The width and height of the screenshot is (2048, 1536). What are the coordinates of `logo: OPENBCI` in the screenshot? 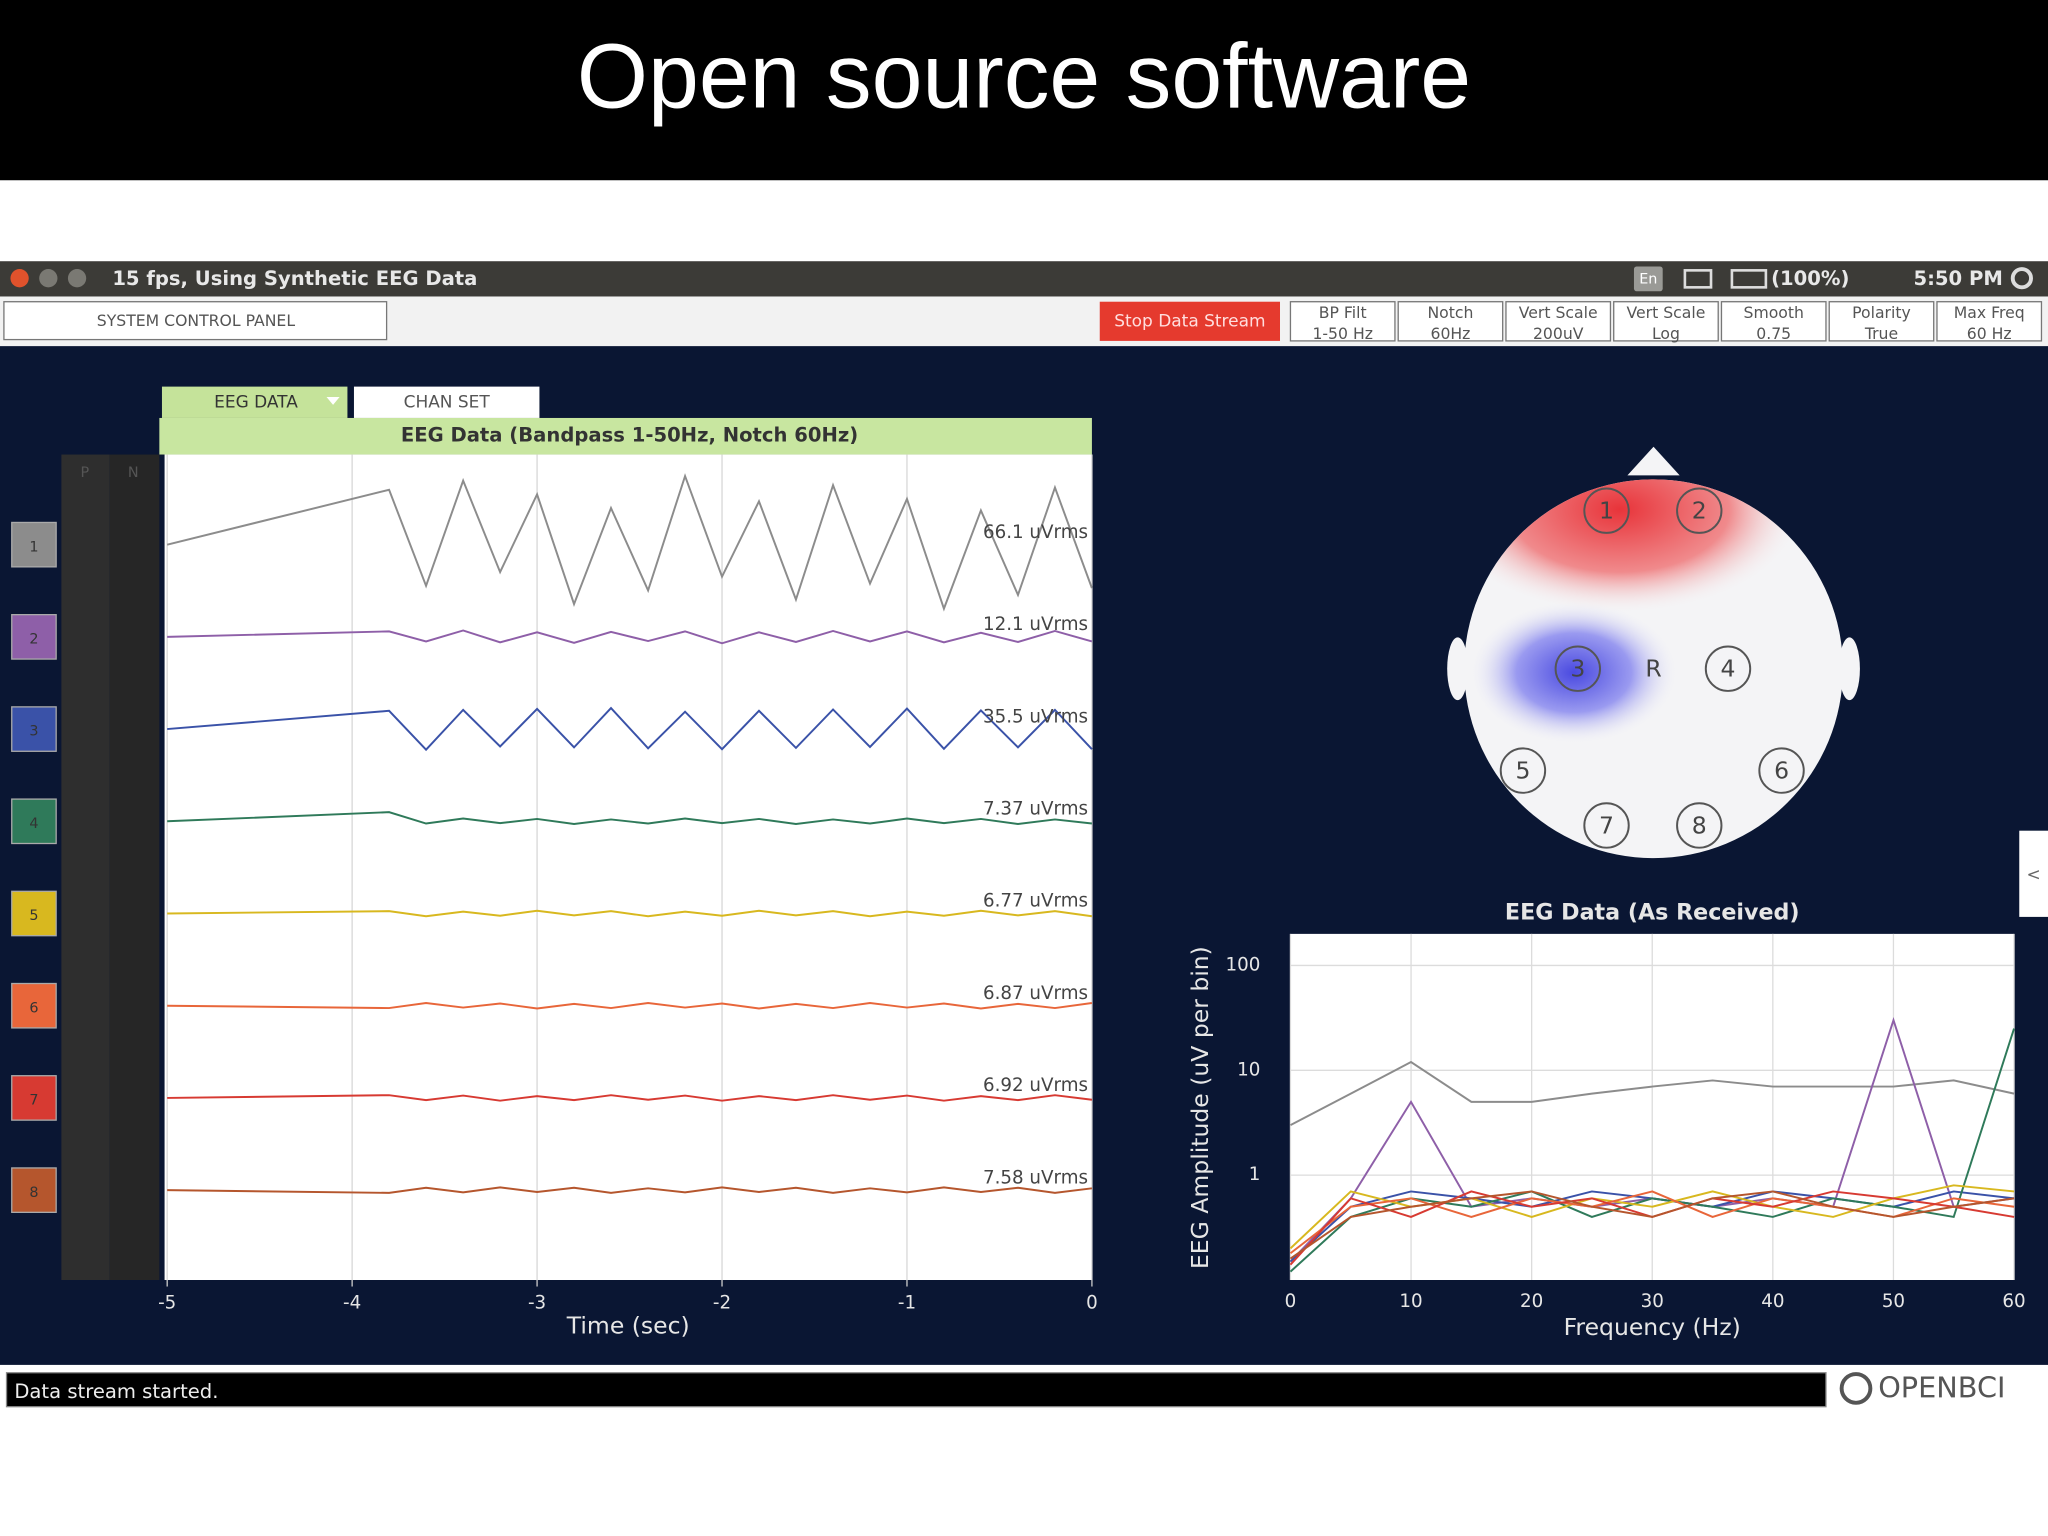 It's located at (1941, 1388).